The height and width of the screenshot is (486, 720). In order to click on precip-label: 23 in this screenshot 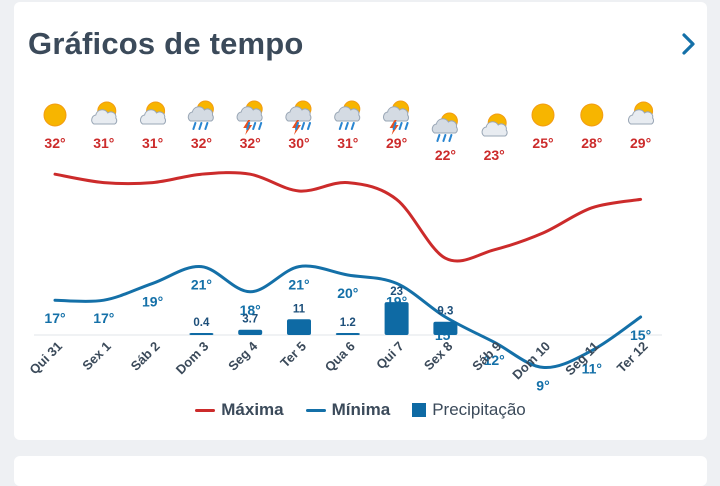, I will do `click(396, 292)`.